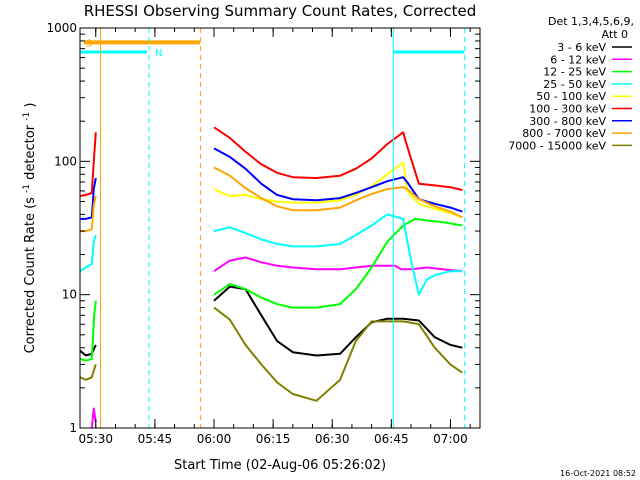  Describe the element at coordinates (95, 439) in the screenshot. I see `x-tick-label: 05:30` at that location.